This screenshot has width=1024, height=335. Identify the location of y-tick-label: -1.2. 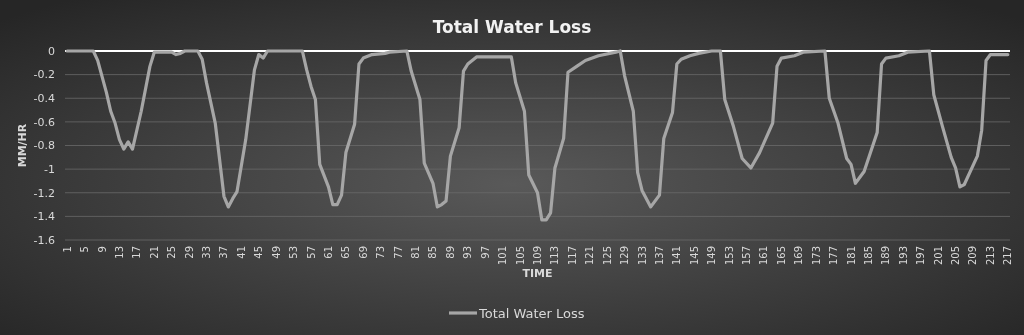
(44, 193).